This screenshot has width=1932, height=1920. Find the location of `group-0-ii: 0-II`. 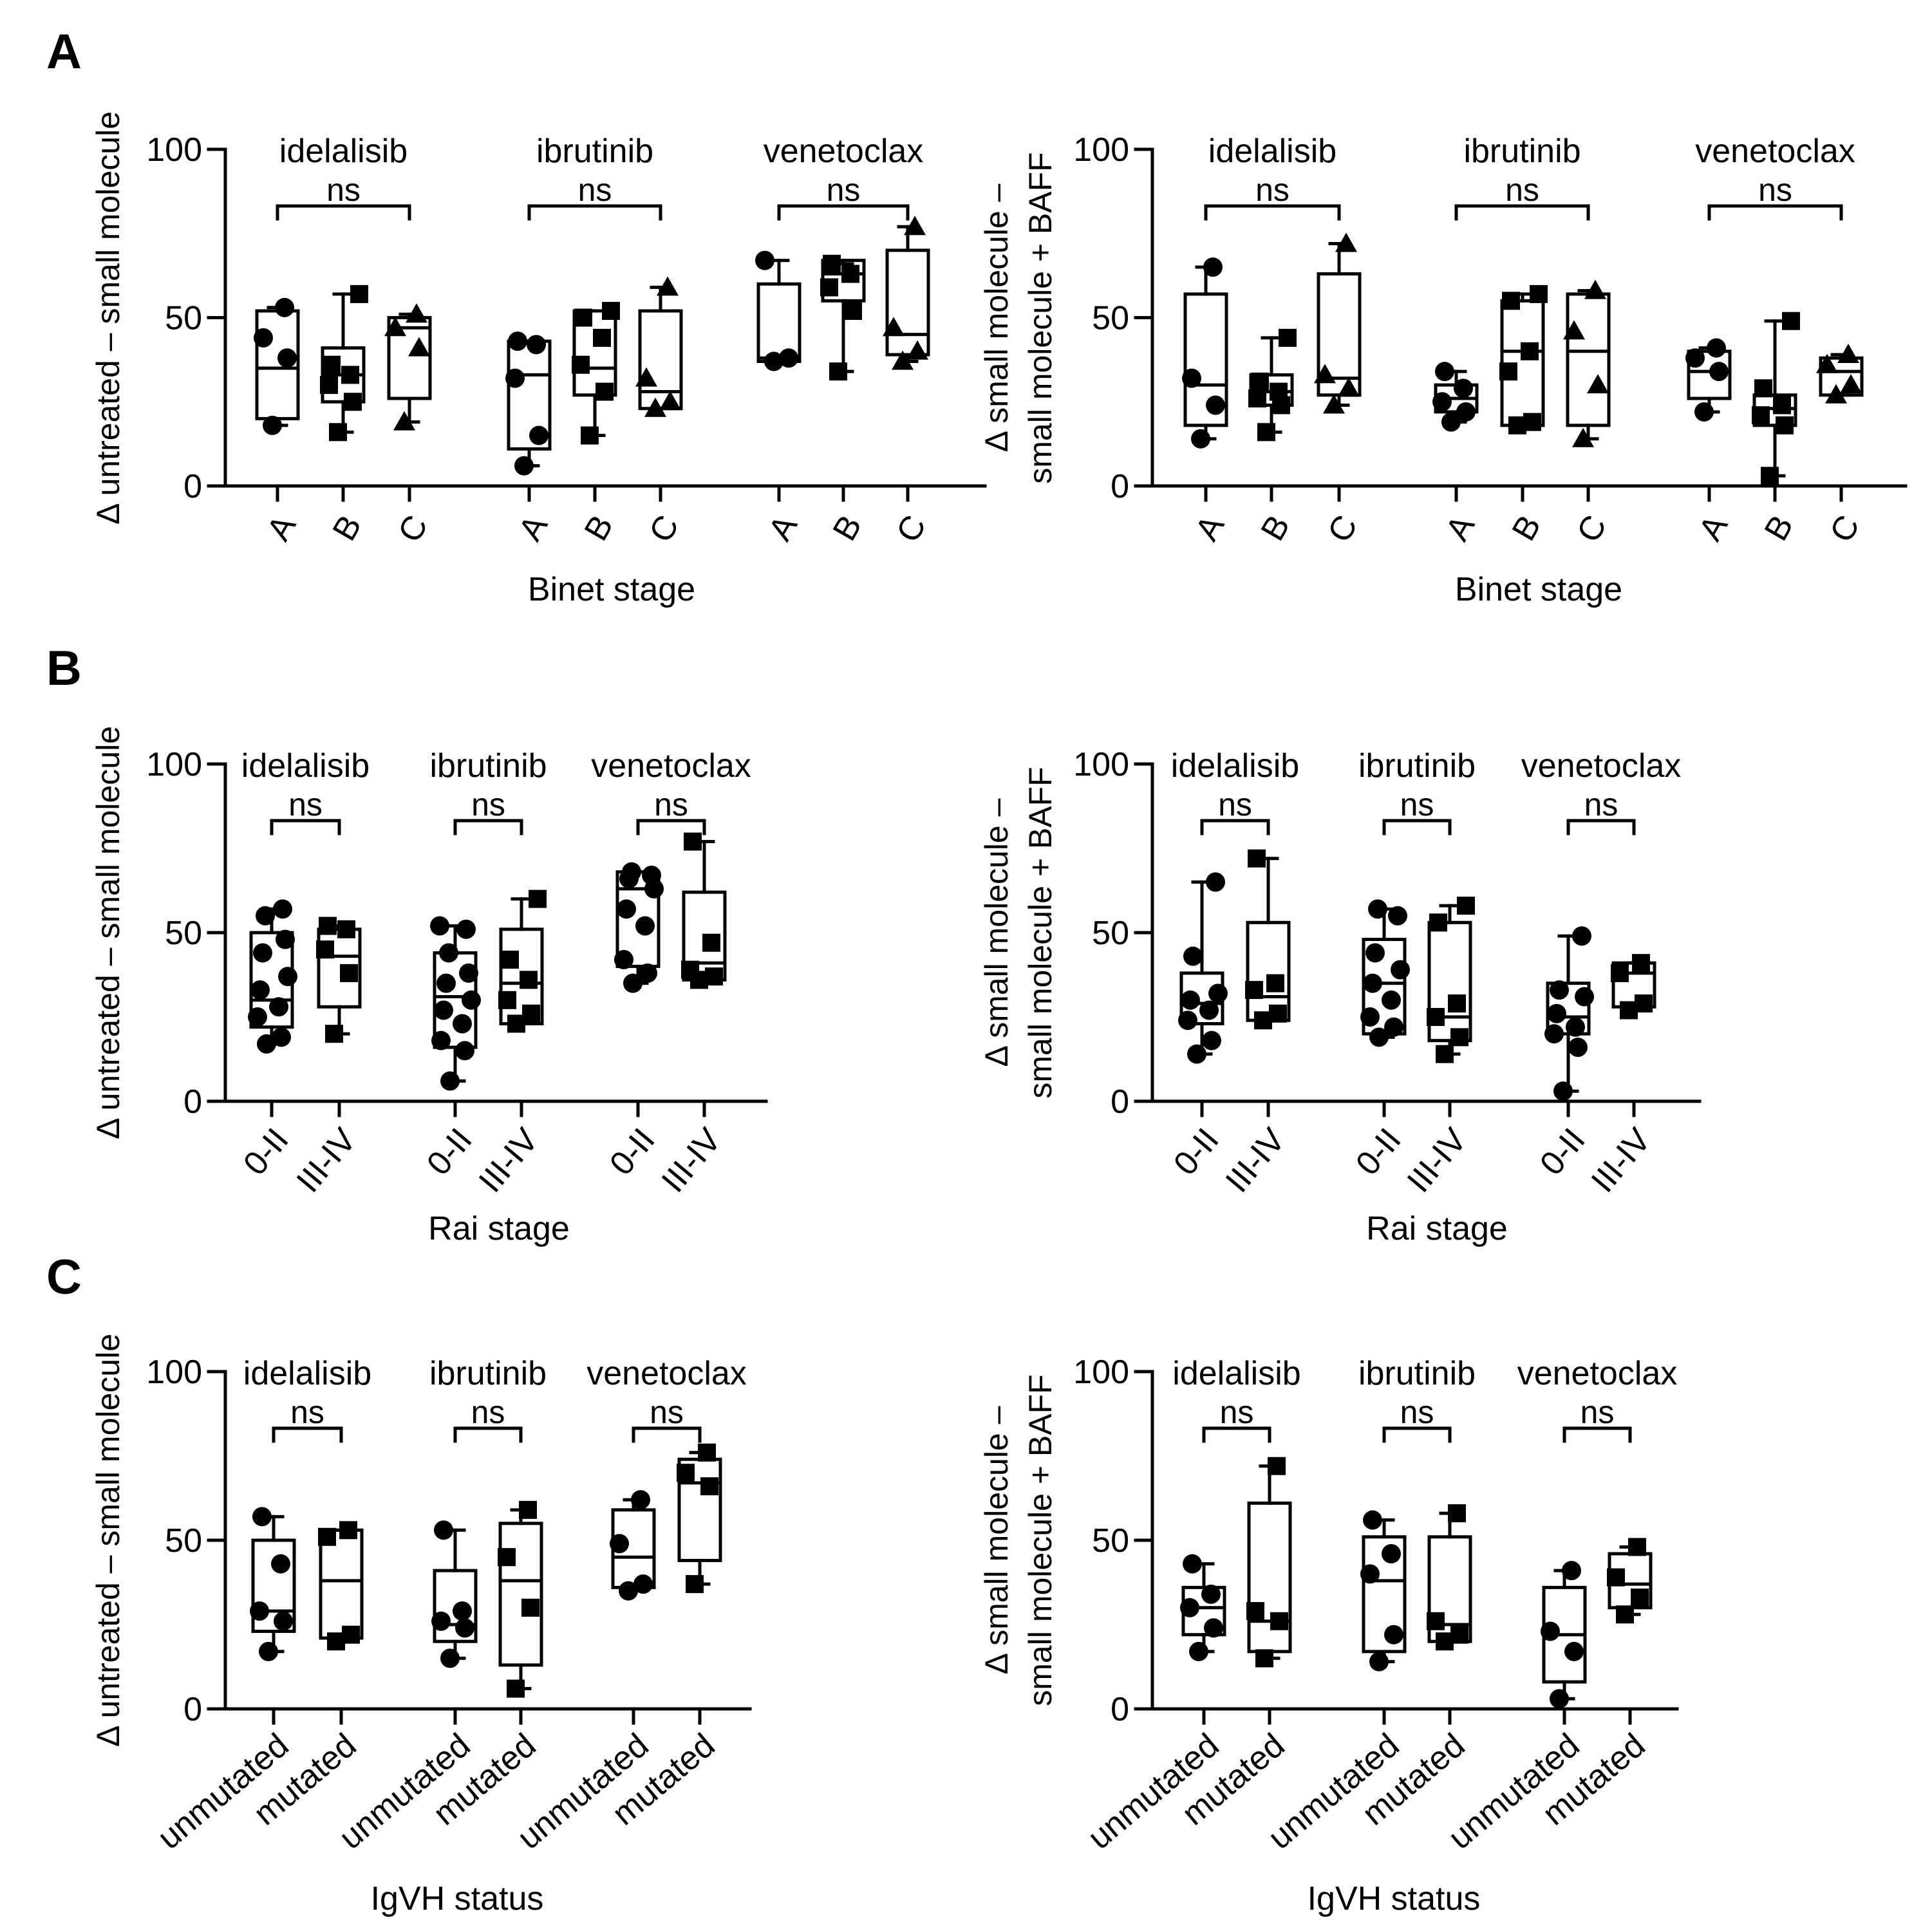

group-0-ii: 0-II is located at coordinates (451, 1049).